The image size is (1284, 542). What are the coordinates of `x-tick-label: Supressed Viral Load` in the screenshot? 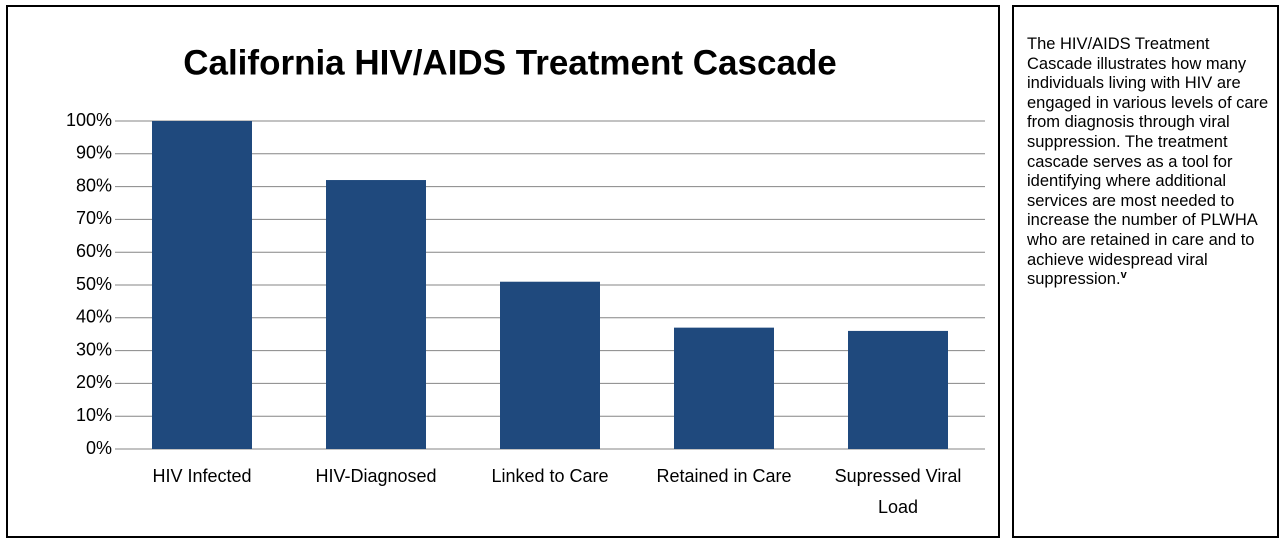 It's located at (898, 491).